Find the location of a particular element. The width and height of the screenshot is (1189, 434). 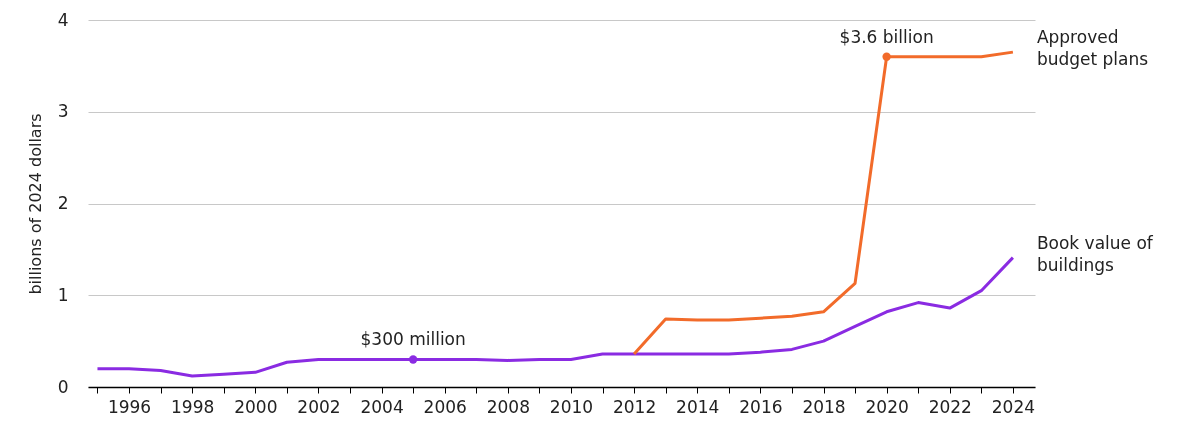

series-label: Approved budget plans is located at coordinates (1092, 48).